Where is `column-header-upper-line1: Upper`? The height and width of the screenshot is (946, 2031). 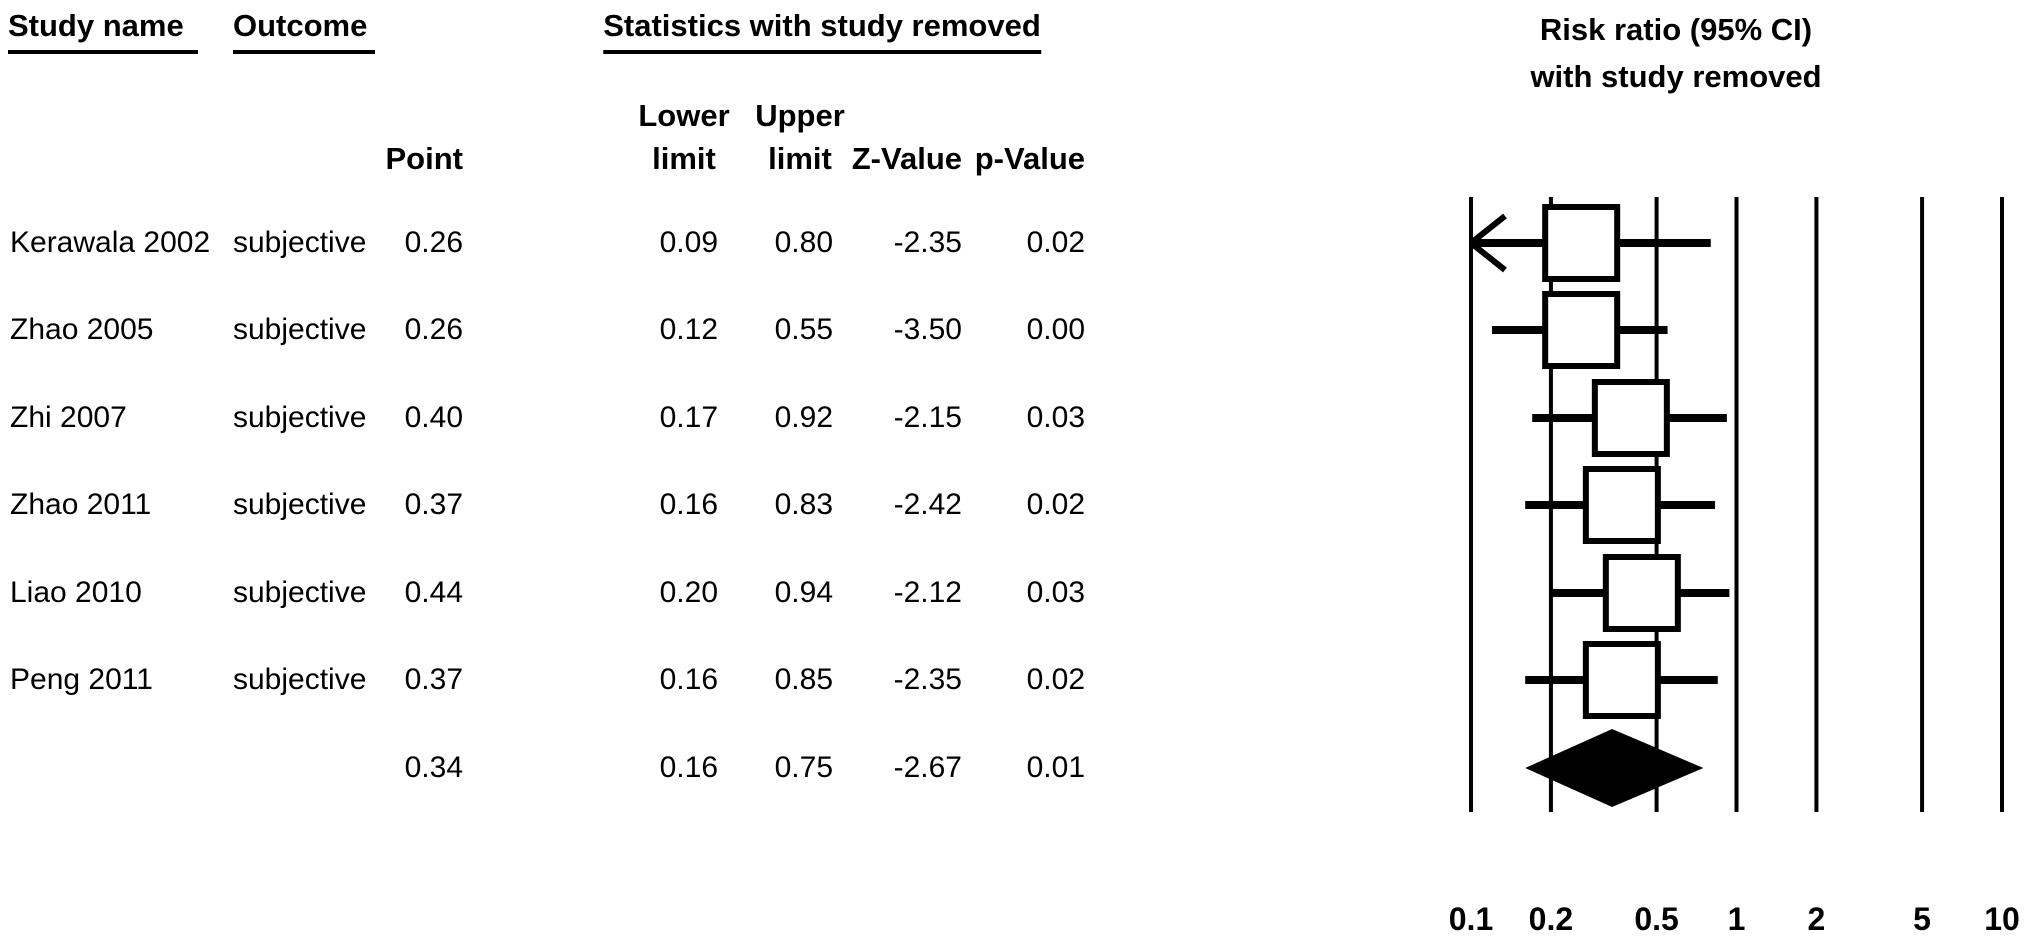 column-header-upper-line1: Upper is located at coordinates (800, 115).